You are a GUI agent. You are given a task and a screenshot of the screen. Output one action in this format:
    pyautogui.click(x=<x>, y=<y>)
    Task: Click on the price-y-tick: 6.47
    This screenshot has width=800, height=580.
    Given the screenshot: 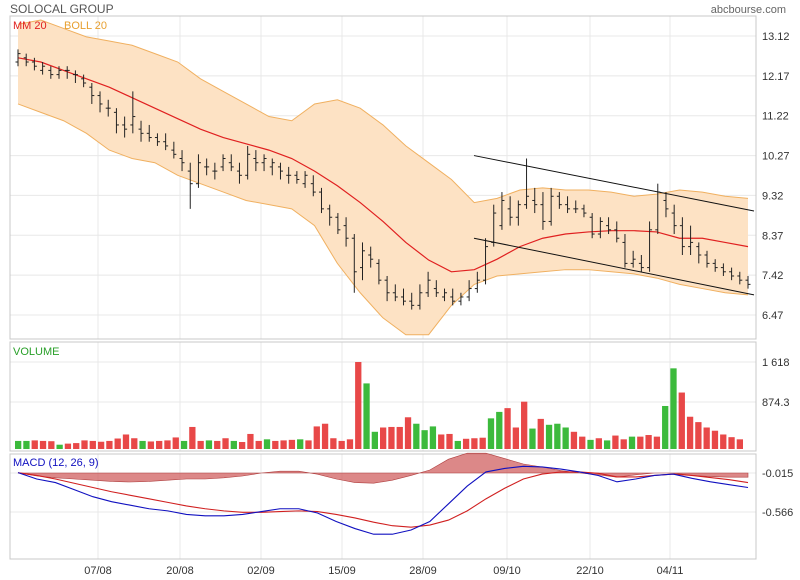 What is the action you would take?
    pyautogui.click(x=772, y=316)
    